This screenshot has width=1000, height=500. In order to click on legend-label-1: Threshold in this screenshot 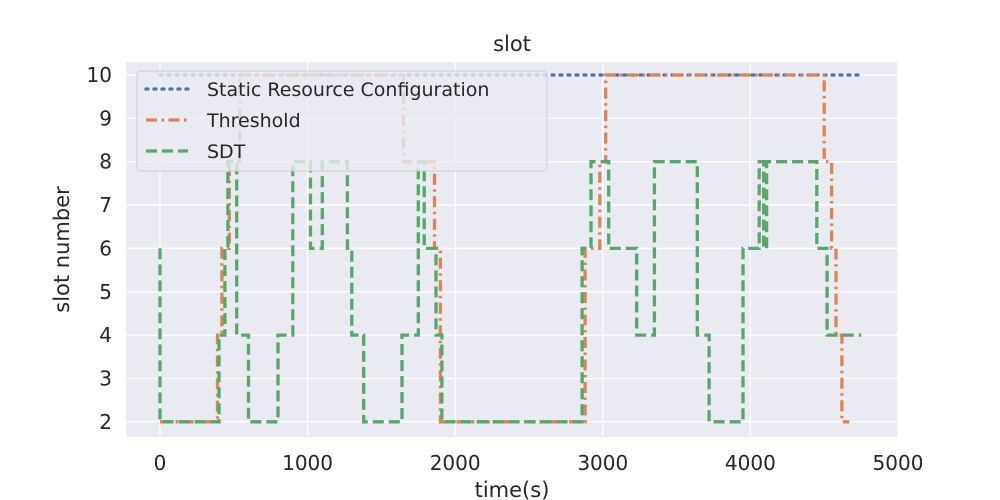, I will do `click(253, 121)`.